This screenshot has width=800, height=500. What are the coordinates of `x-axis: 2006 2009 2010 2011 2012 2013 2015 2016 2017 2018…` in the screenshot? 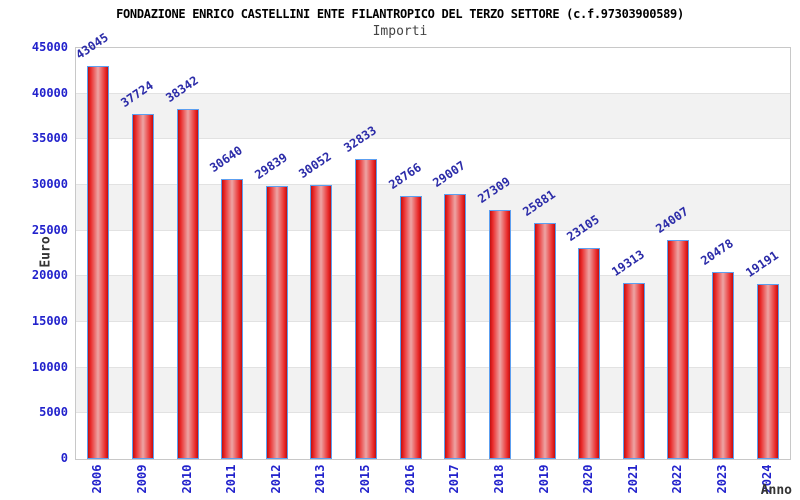 It's located at (432, 479).